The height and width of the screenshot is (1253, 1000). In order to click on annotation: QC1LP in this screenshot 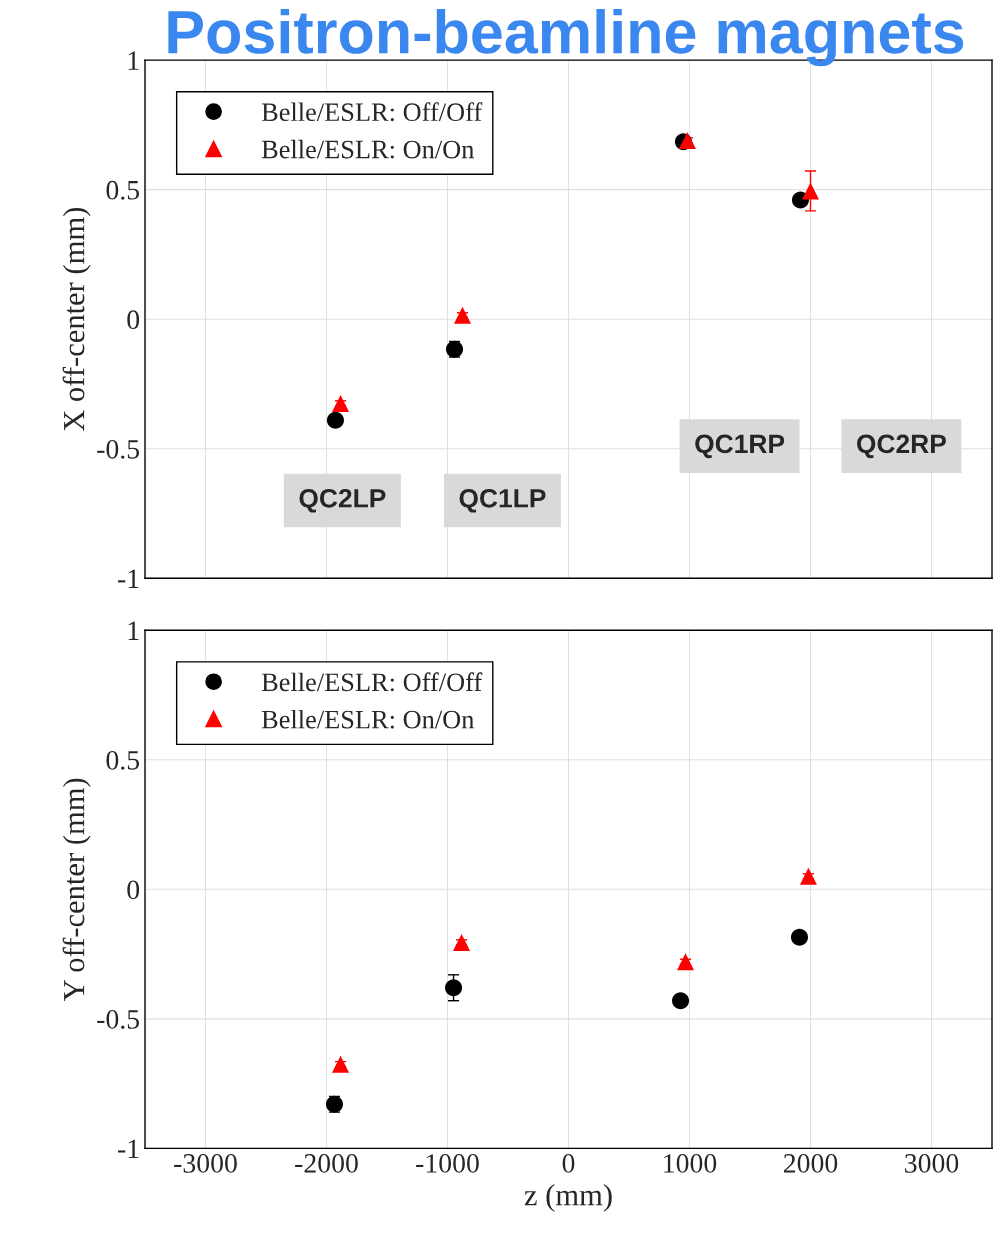, I will do `click(502, 500)`.